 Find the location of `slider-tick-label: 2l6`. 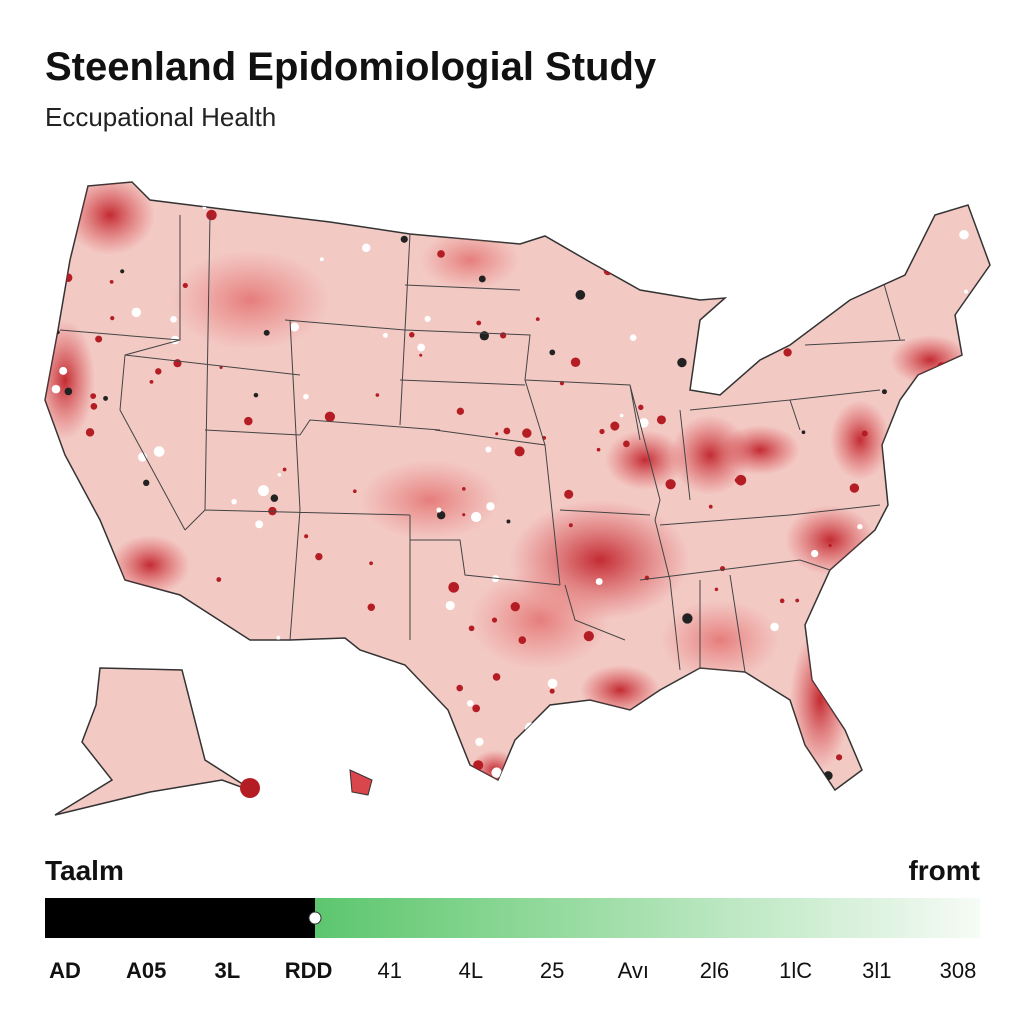

slider-tick-label: 2l6 is located at coordinates (714, 970).